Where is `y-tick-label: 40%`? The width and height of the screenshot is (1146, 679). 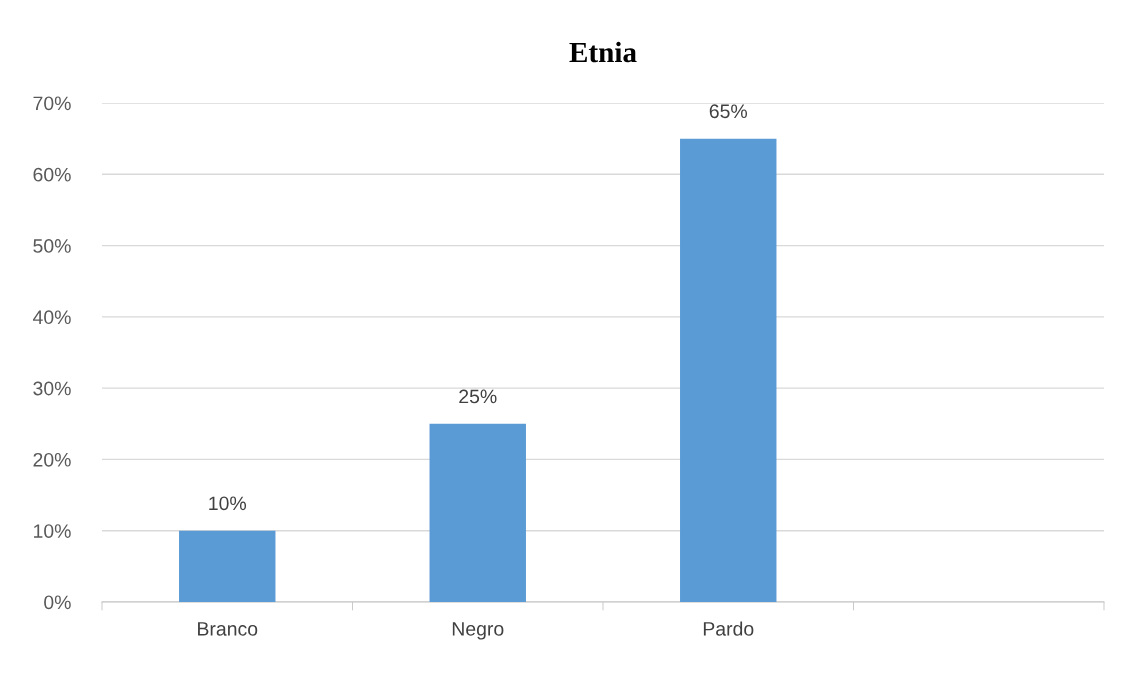 y-tick-label: 40% is located at coordinates (51, 317).